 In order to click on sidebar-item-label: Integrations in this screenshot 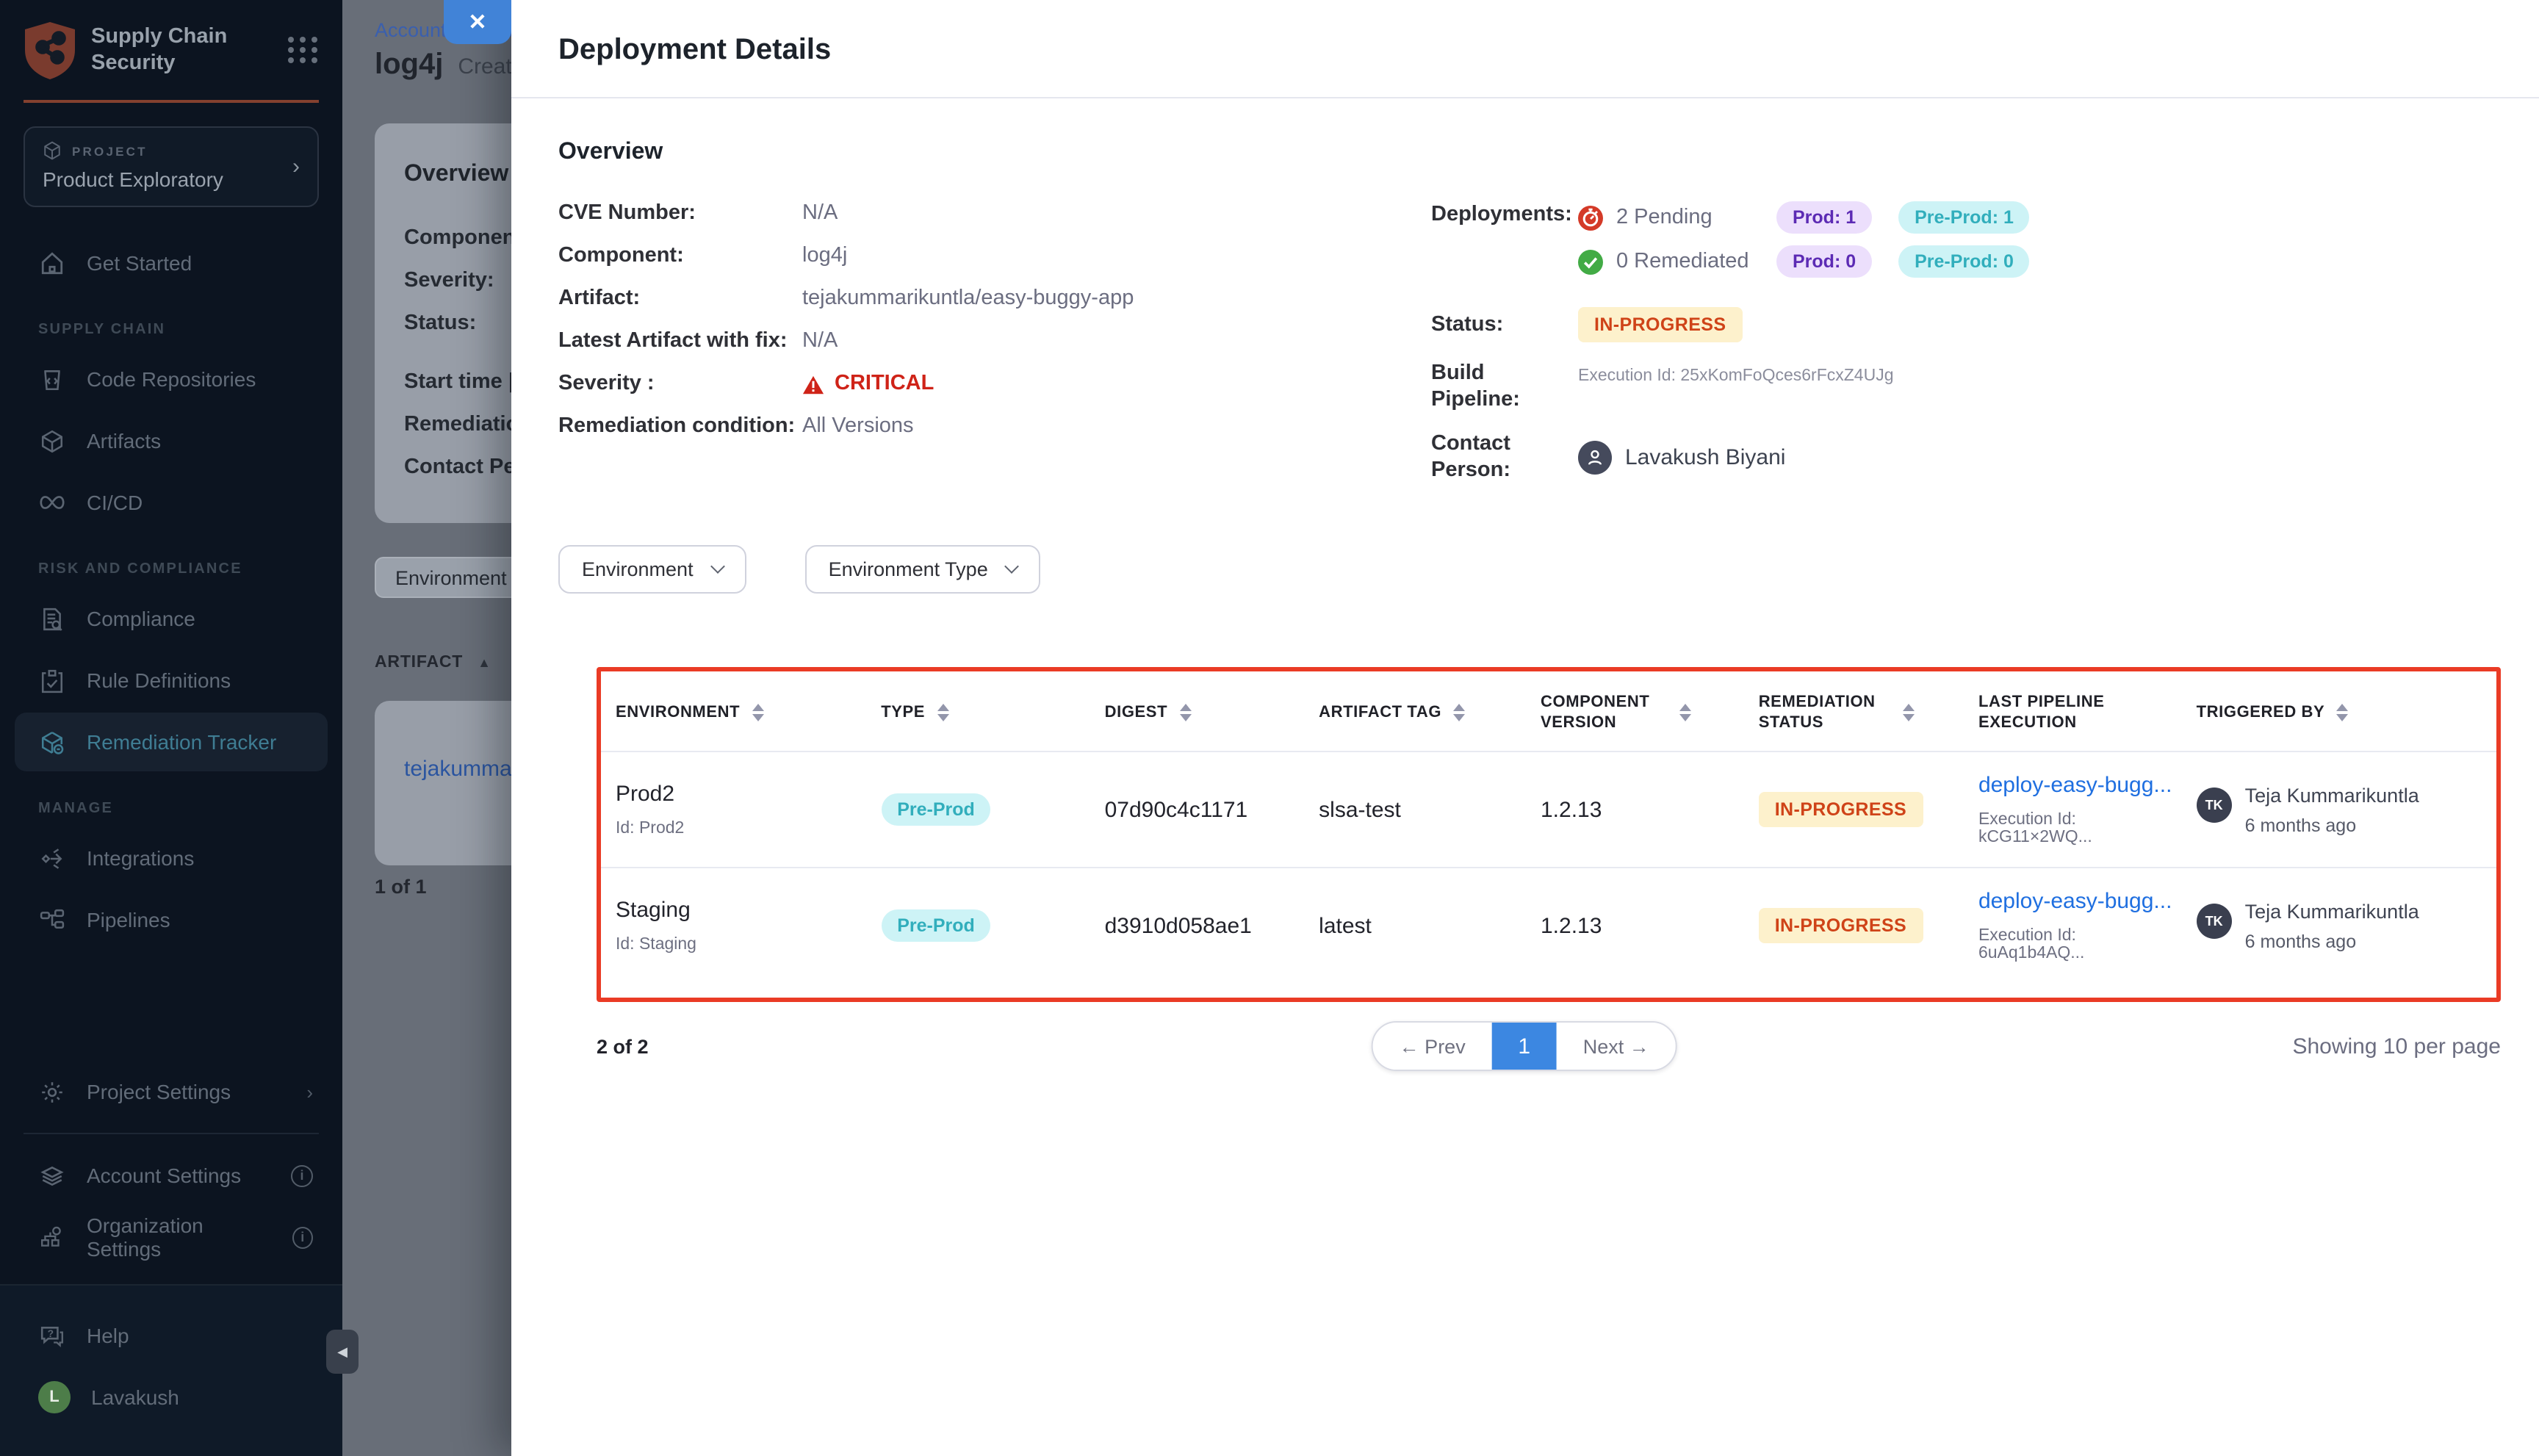, I will do `click(141, 858)`.